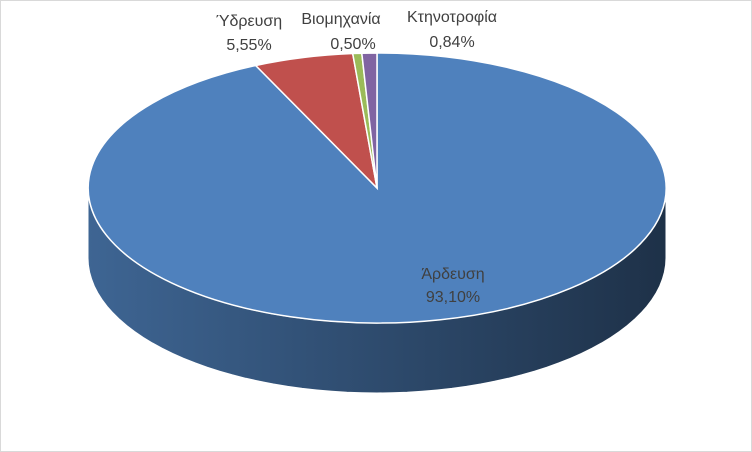 This screenshot has width=752, height=452. I want to click on value-label: 93,10%, so click(453, 297).